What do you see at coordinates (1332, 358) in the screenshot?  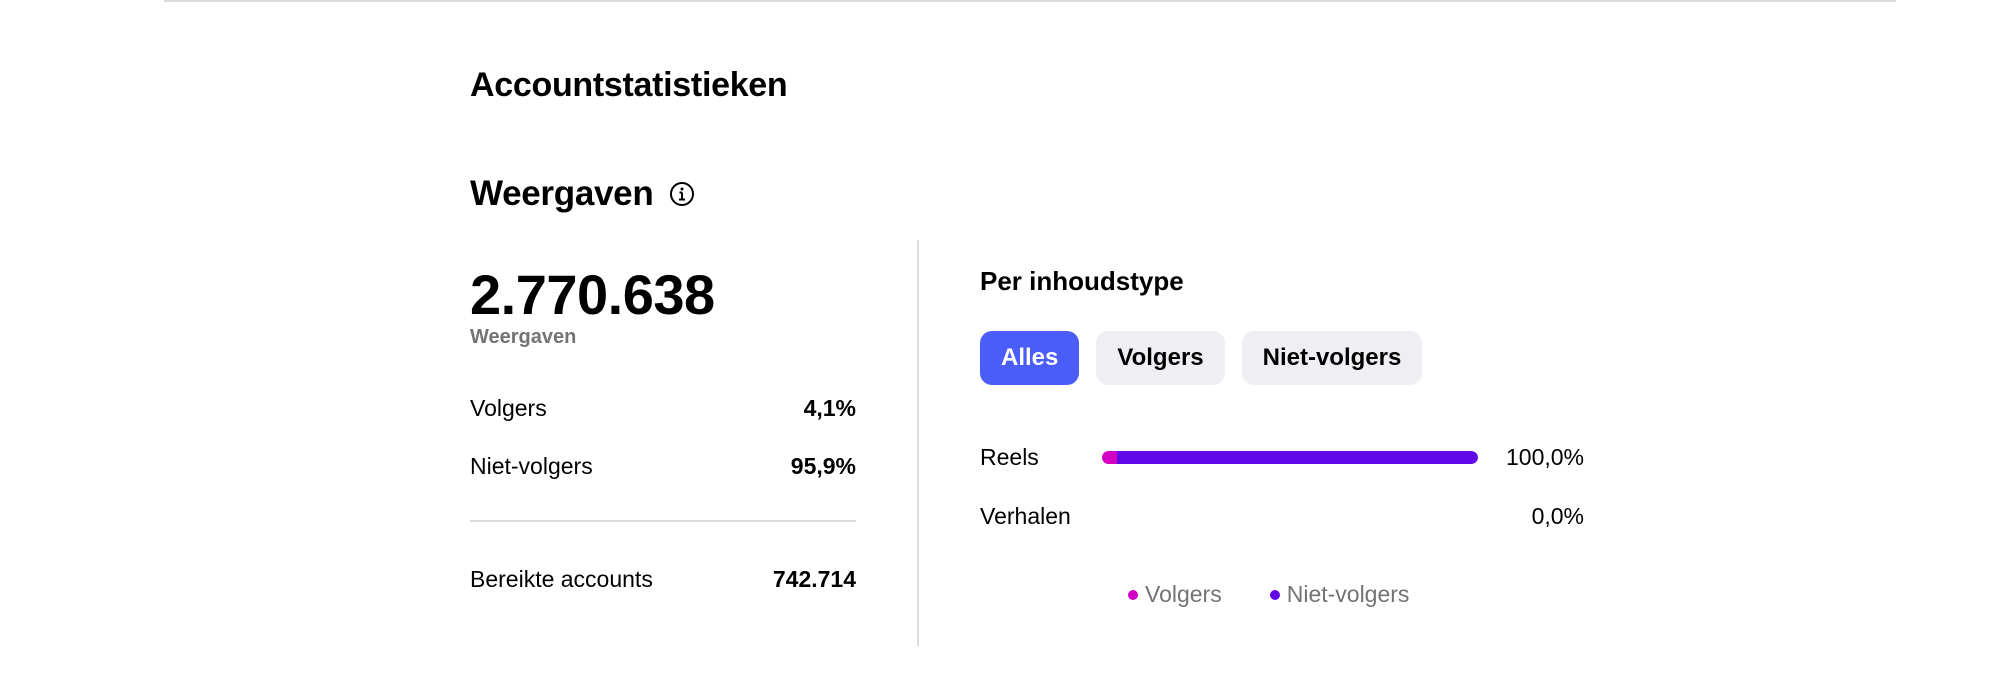 I see `filter-chip-non-followers: Niet-volgers` at bounding box center [1332, 358].